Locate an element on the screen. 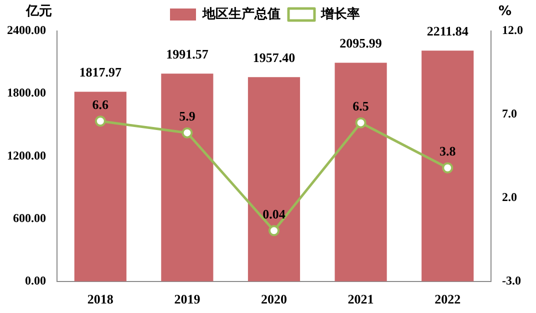 This screenshot has height=313, width=536. data-label: 2211.84 is located at coordinates (447, 30).